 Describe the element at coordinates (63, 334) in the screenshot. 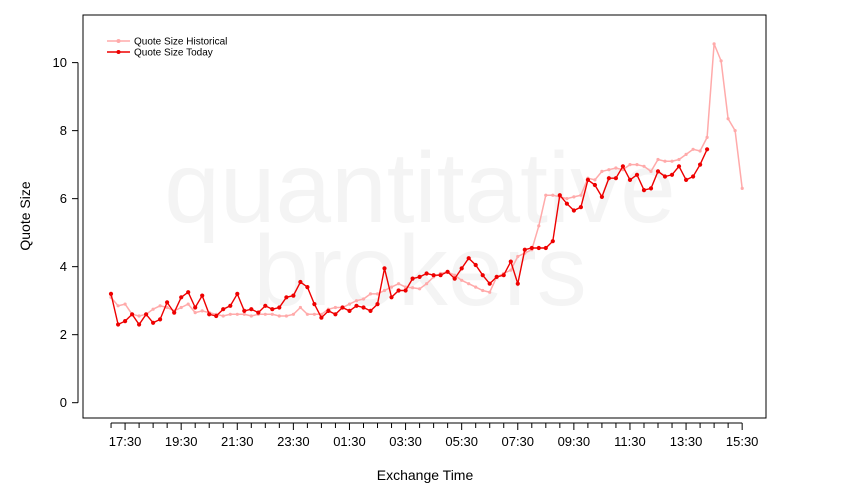

I see `y-tick-label-1: 2` at that location.